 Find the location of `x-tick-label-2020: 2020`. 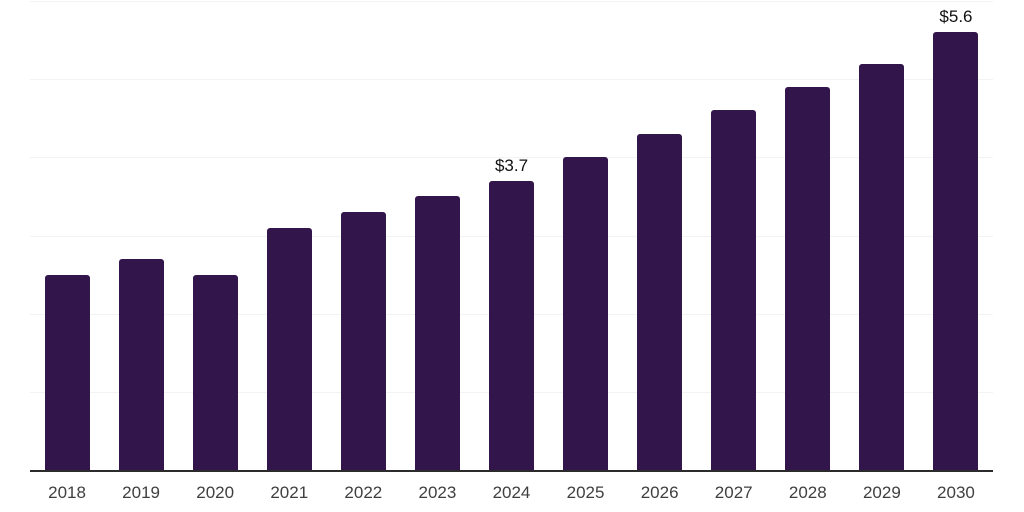

x-tick-label-2020: 2020 is located at coordinates (215, 492).